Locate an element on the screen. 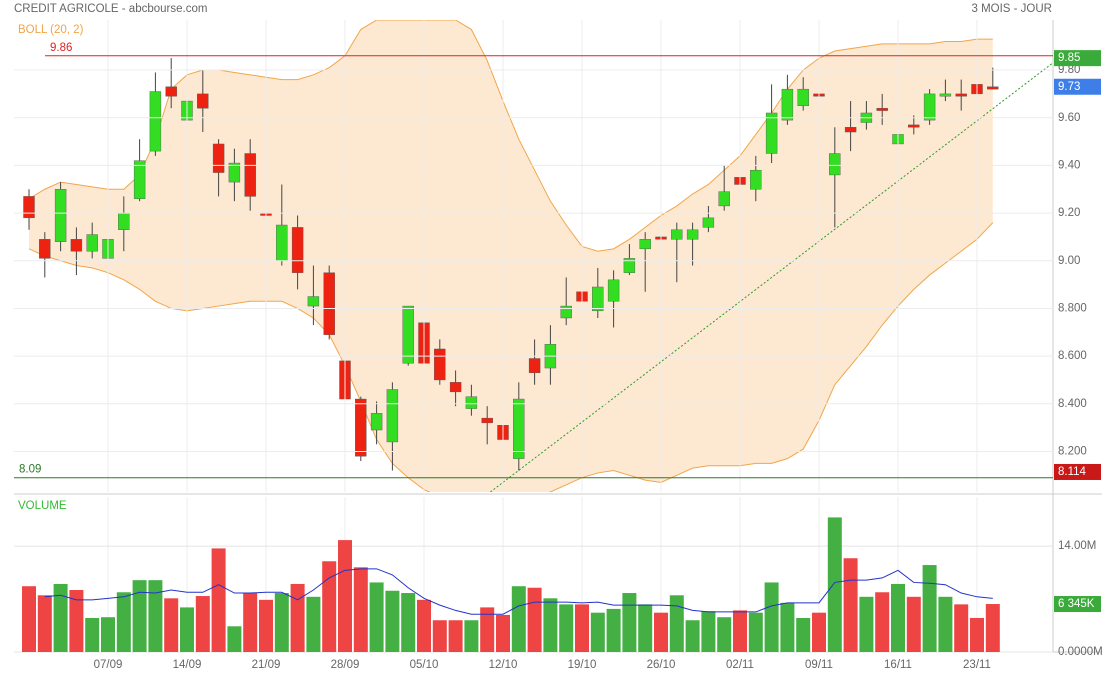 This screenshot has width=1102, height=677. y-tick-label: 9.40 is located at coordinates (1069, 165).